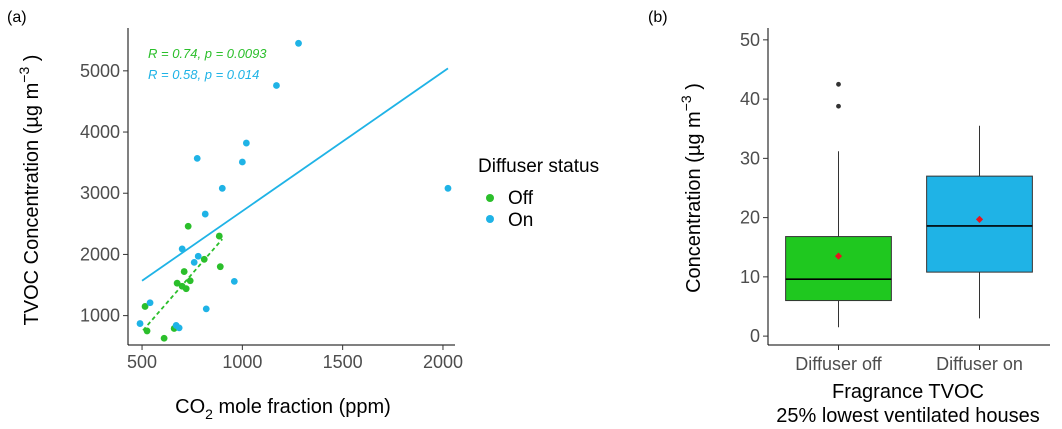  I want to click on panel-b-label: (b), so click(658, 17).